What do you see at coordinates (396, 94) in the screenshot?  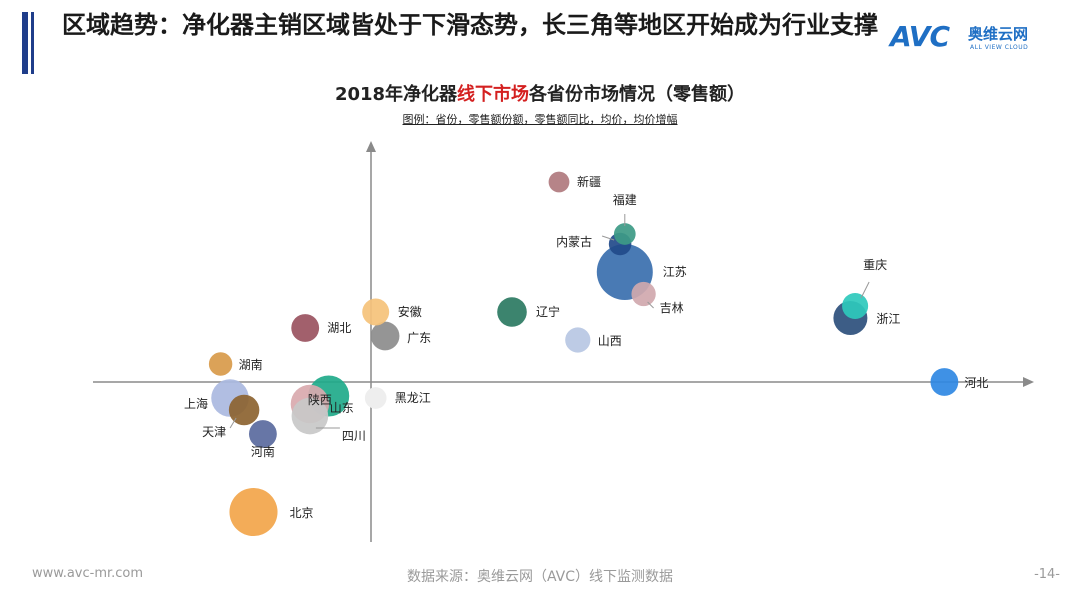 I see `chart-title-part-1: 2018年净化器` at bounding box center [396, 94].